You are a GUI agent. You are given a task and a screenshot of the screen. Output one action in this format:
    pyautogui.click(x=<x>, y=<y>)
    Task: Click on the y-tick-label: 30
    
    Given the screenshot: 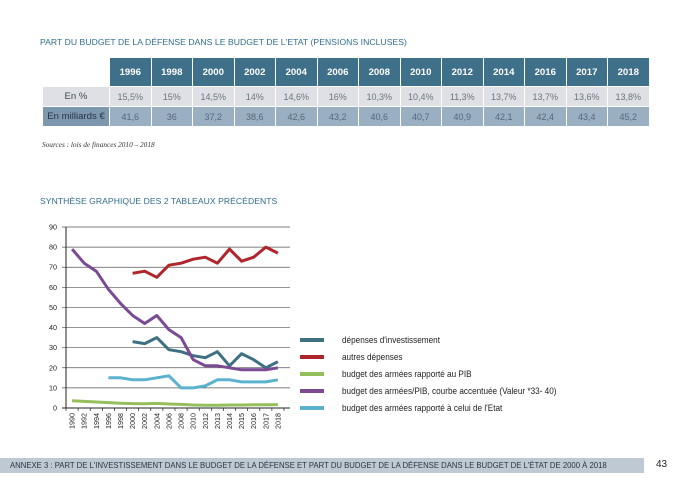 What is the action you would take?
    pyautogui.click(x=53, y=347)
    